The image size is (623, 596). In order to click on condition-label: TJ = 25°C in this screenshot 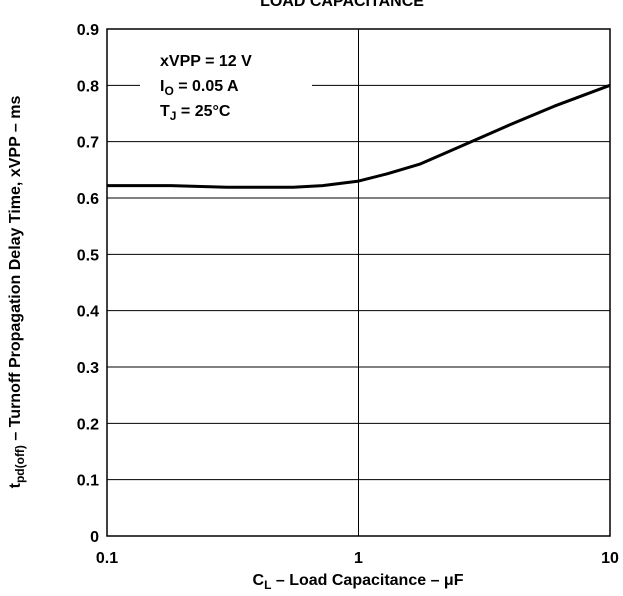, I will do `click(195, 113)`.